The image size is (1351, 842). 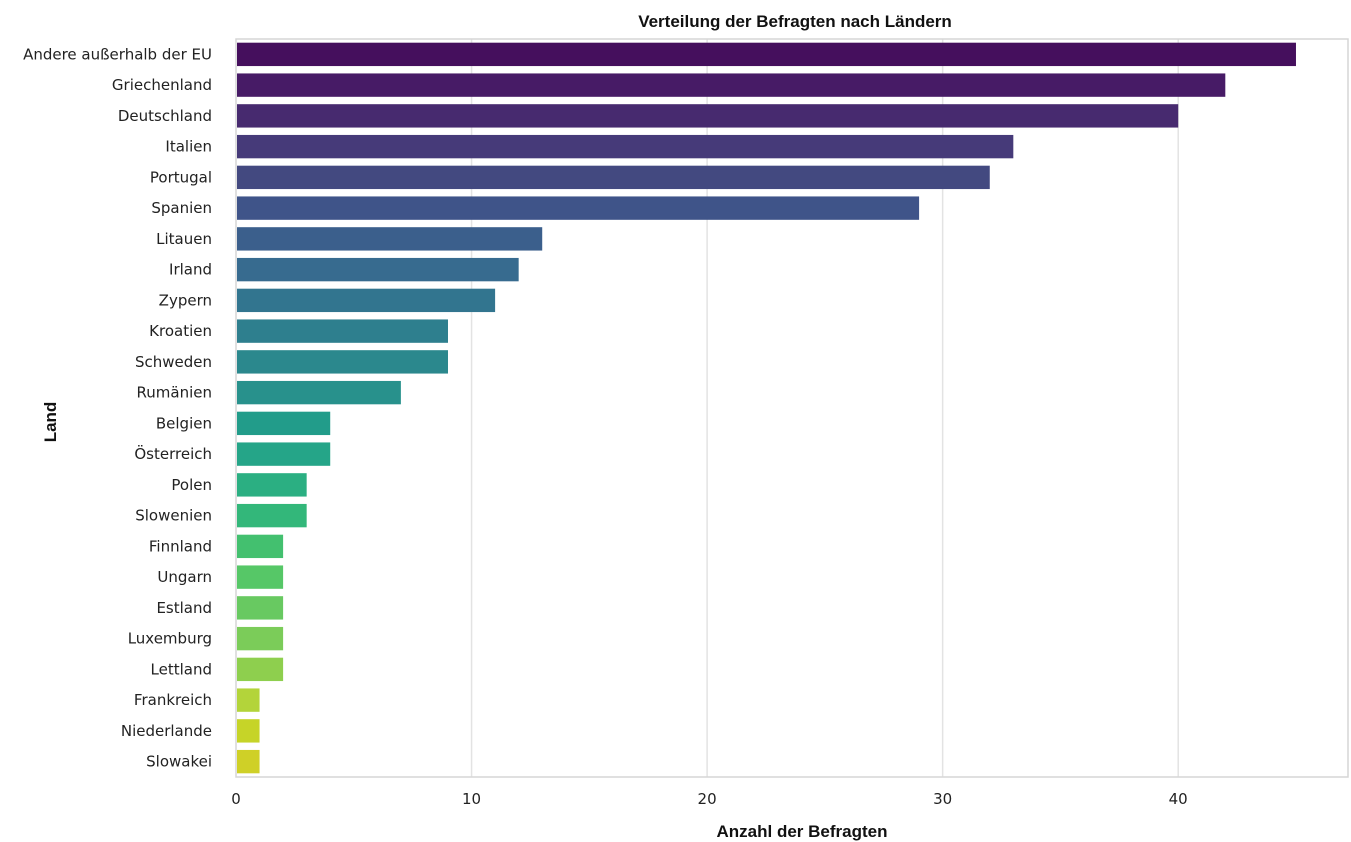 I want to click on category-label: Finnland, so click(x=180, y=546).